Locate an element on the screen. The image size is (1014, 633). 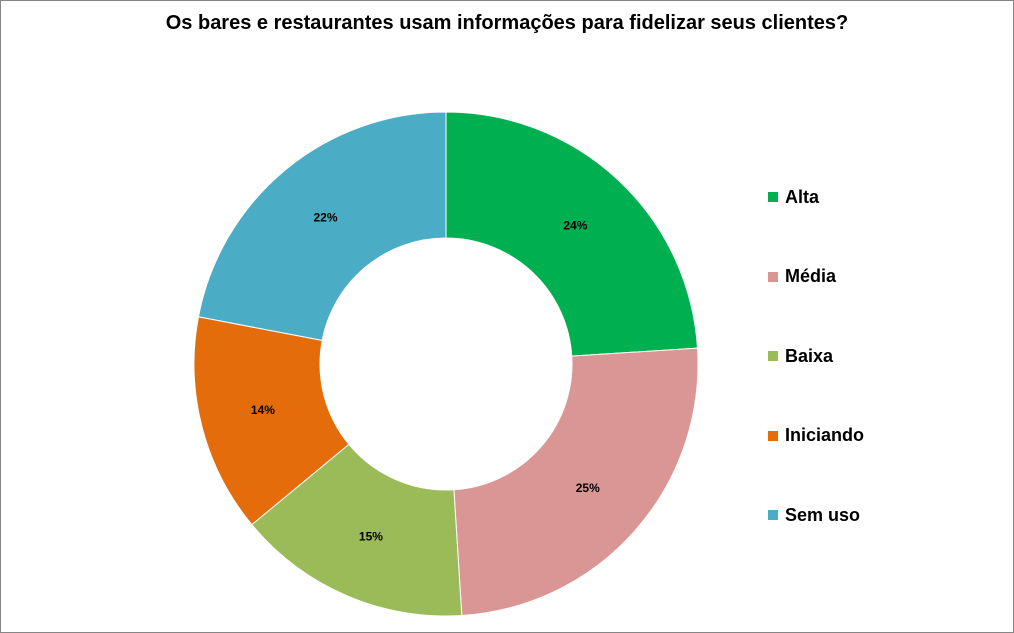
legend-swatch-sem-uso is located at coordinates (773, 515).